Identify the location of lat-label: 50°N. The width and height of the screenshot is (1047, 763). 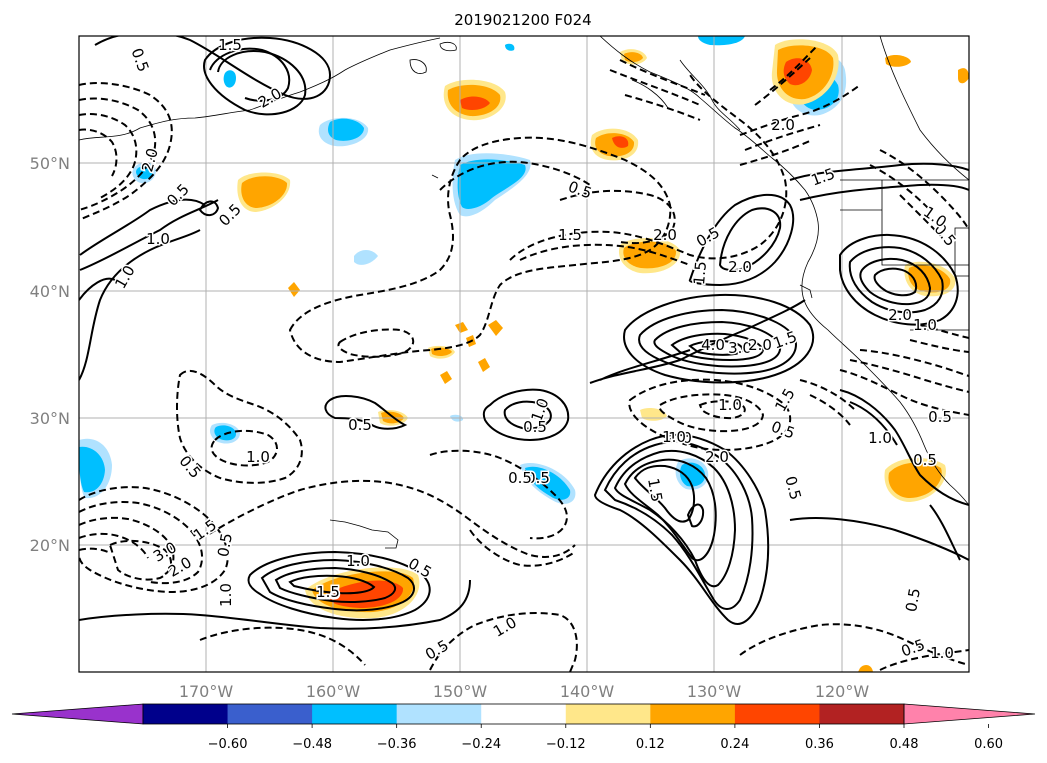
(50, 163).